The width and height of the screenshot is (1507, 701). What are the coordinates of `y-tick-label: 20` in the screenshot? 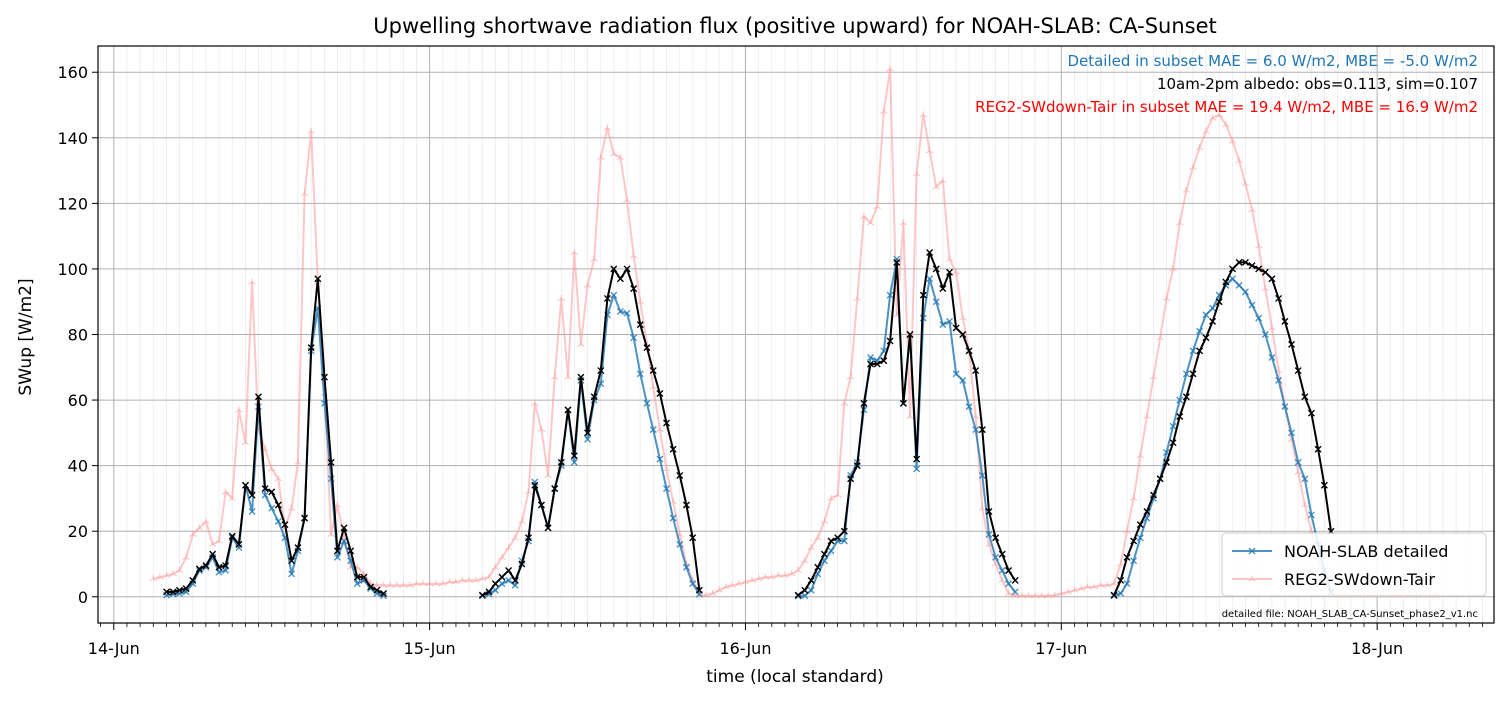 It's located at (78, 531).